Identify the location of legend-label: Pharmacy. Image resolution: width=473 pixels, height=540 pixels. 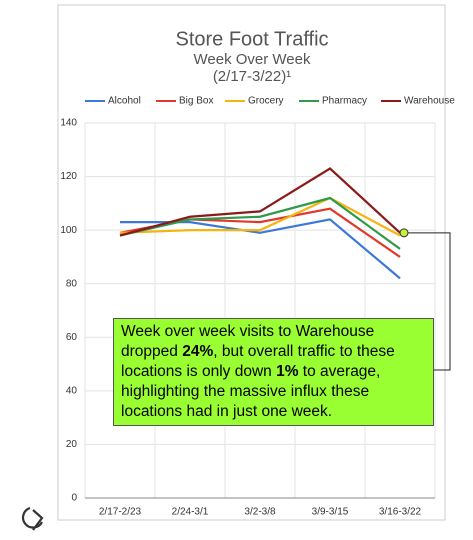
(344, 101).